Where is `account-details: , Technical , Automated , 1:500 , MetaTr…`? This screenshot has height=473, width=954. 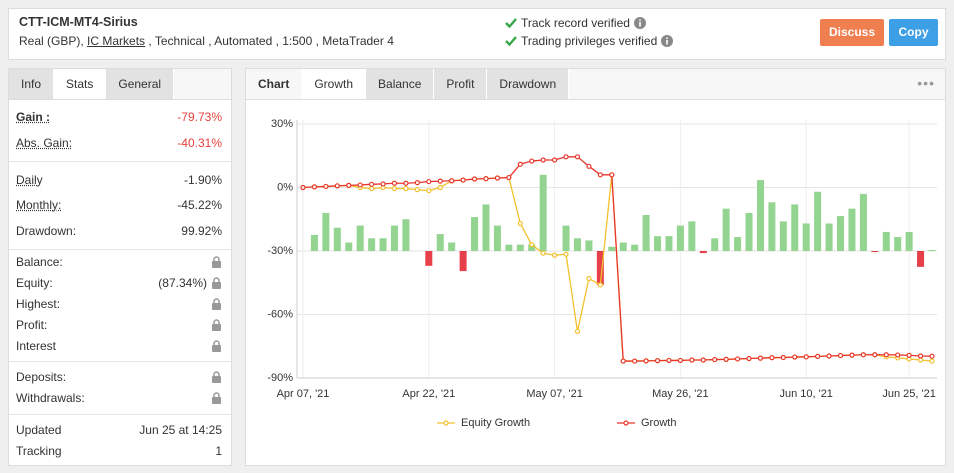 account-details: , Technical , Automated , 1:500 , MetaTr… is located at coordinates (271, 41).